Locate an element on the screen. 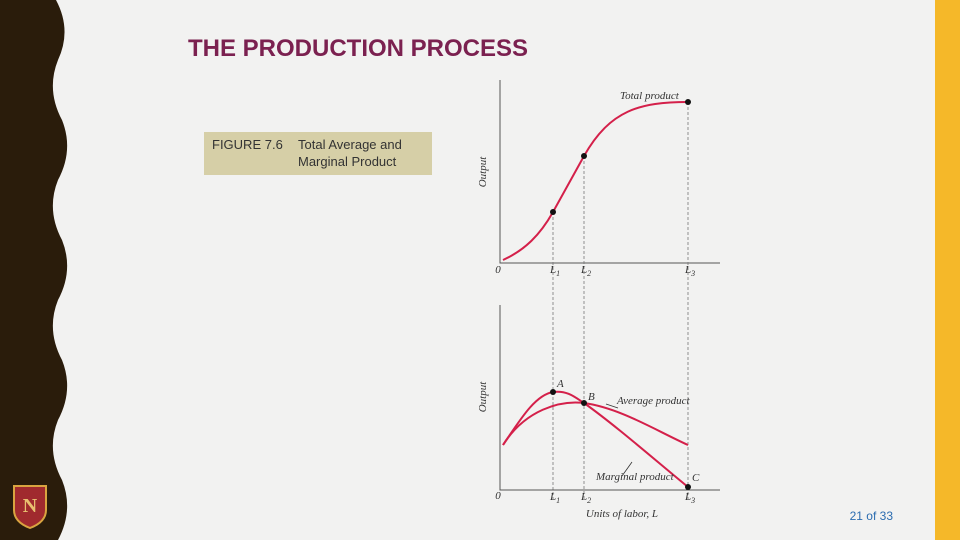 The width and height of the screenshot is (960, 540). logo: N is located at coordinates (30, 507).